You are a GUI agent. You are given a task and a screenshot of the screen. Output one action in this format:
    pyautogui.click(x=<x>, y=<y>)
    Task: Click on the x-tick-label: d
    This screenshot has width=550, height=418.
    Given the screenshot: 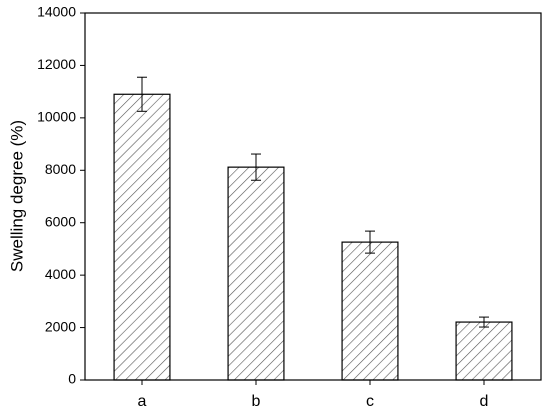 What is the action you would take?
    pyautogui.click(x=484, y=401)
    